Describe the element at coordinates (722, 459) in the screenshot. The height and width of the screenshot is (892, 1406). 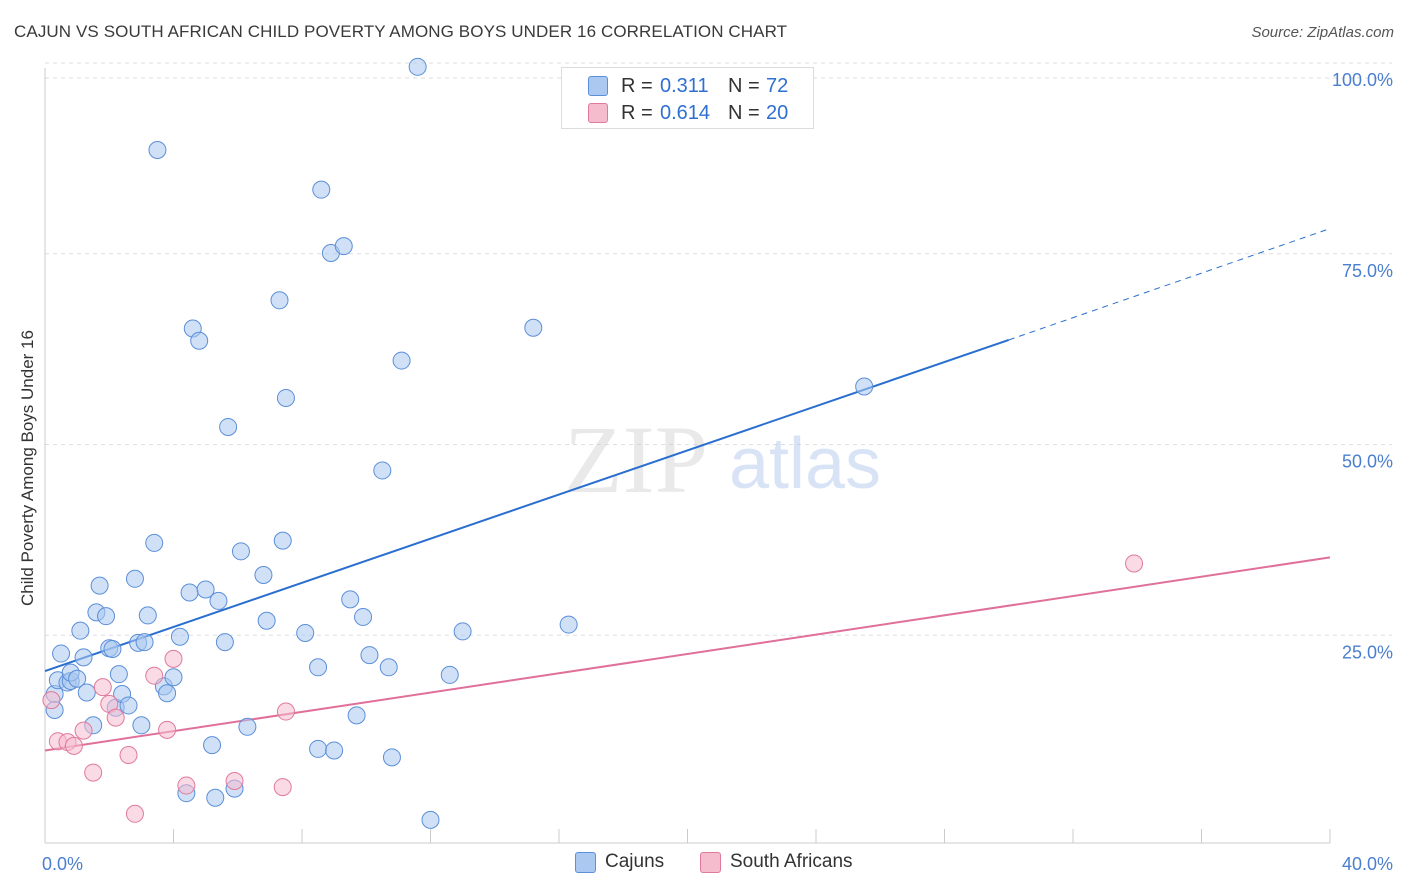
I see `watermark: ZIP atlas` at that location.